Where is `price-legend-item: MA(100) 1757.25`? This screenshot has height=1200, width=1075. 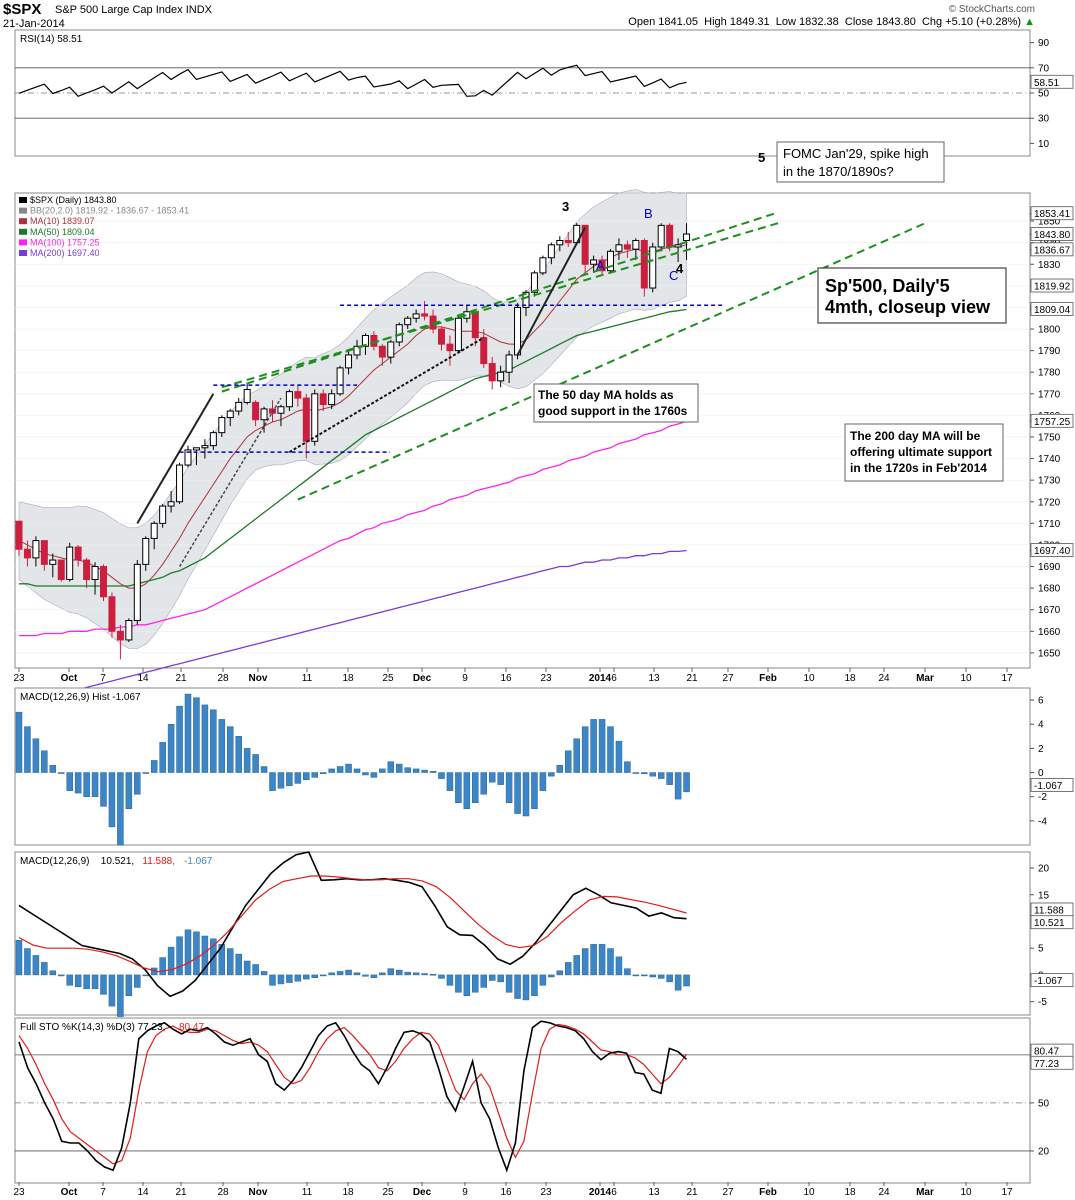 price-legend-item: MA(100) 1757.25 is located at coordinates (65, 242).